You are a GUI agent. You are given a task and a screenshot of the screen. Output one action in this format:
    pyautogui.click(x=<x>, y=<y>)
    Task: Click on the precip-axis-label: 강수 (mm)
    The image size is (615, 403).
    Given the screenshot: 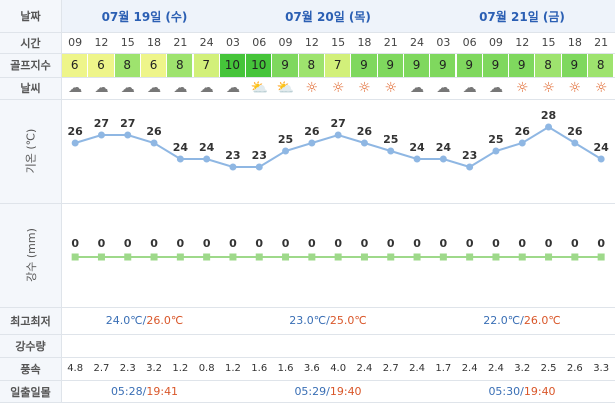 What is the action you would take?
    pyautogui.click(x=31, y=255)
    